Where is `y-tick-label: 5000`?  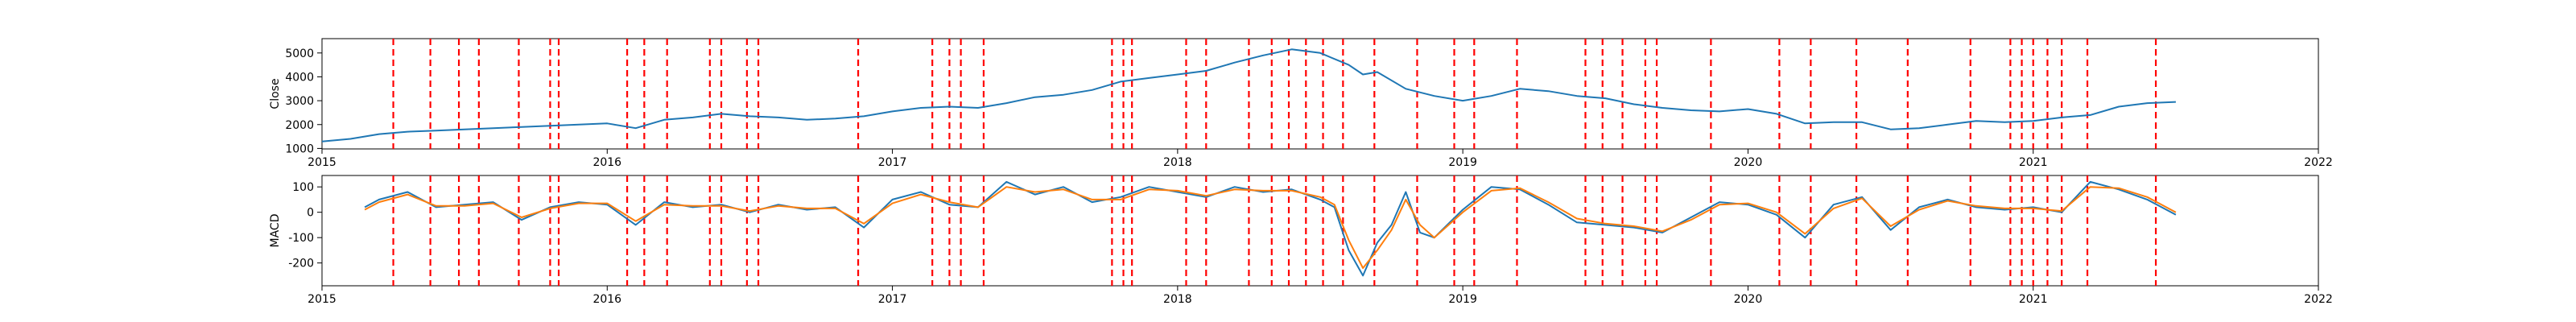 y-tick-label: 5000 is located at coordinates (299, 53).